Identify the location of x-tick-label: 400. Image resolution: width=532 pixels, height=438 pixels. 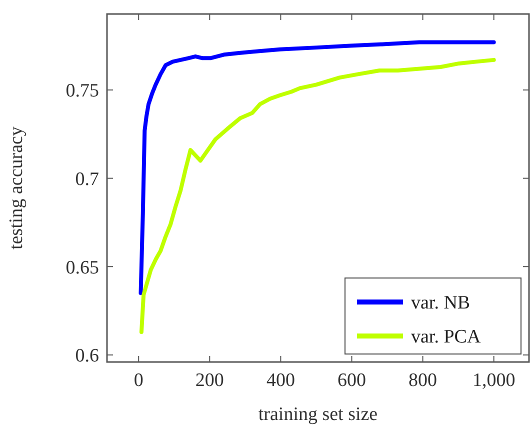
(280, 380).